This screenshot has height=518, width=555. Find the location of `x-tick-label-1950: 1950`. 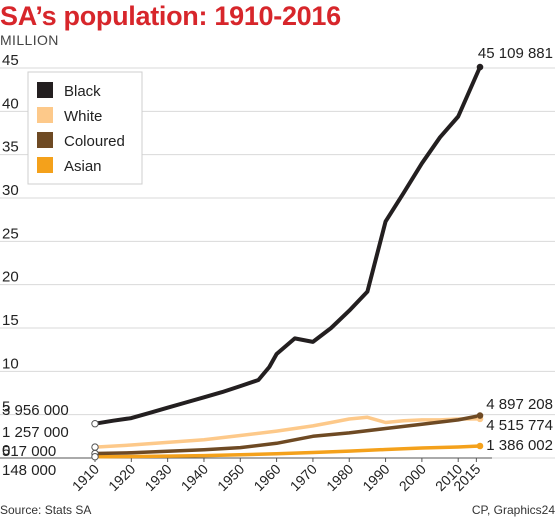

x-tick-label-1950: 1950 is located at coordinates (230, 477).